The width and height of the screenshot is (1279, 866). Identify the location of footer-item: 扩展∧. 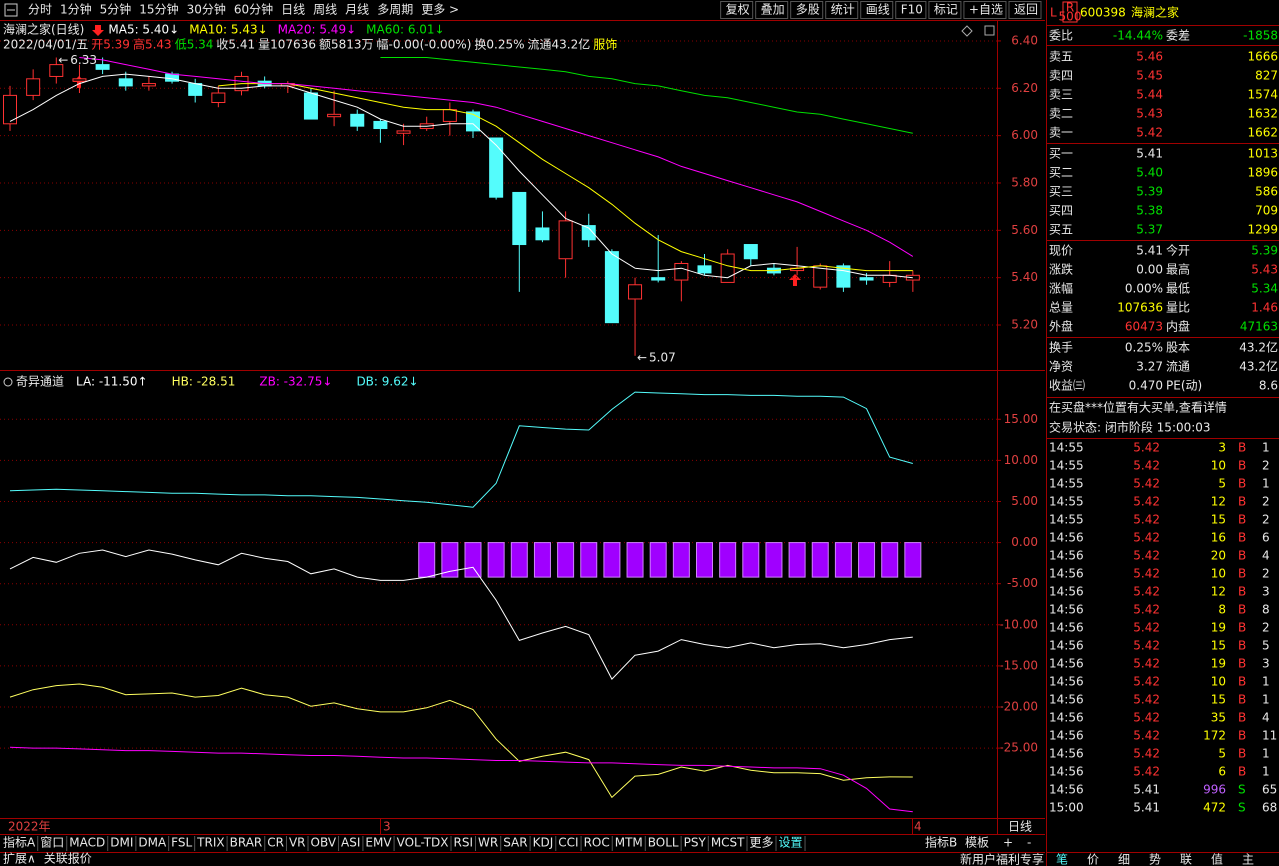
(19, 859).